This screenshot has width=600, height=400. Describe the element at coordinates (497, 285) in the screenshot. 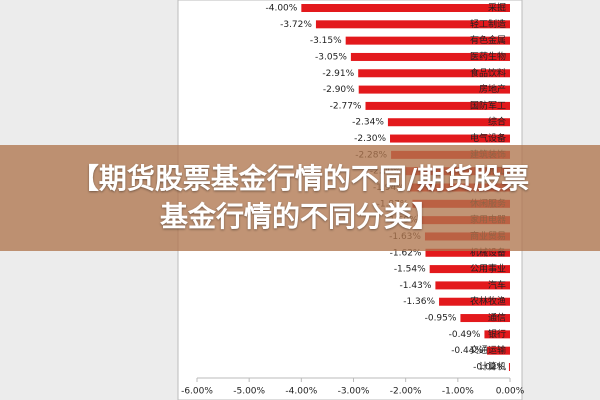

I see `category-label: 汽车` at that location.